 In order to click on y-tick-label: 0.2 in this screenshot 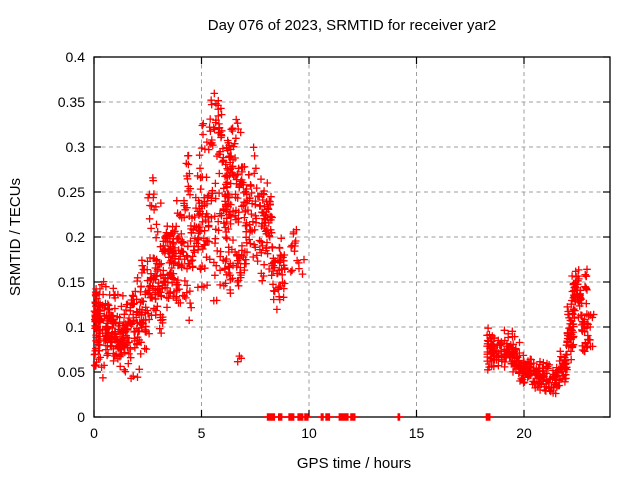, I will do `click(76, 237)`.